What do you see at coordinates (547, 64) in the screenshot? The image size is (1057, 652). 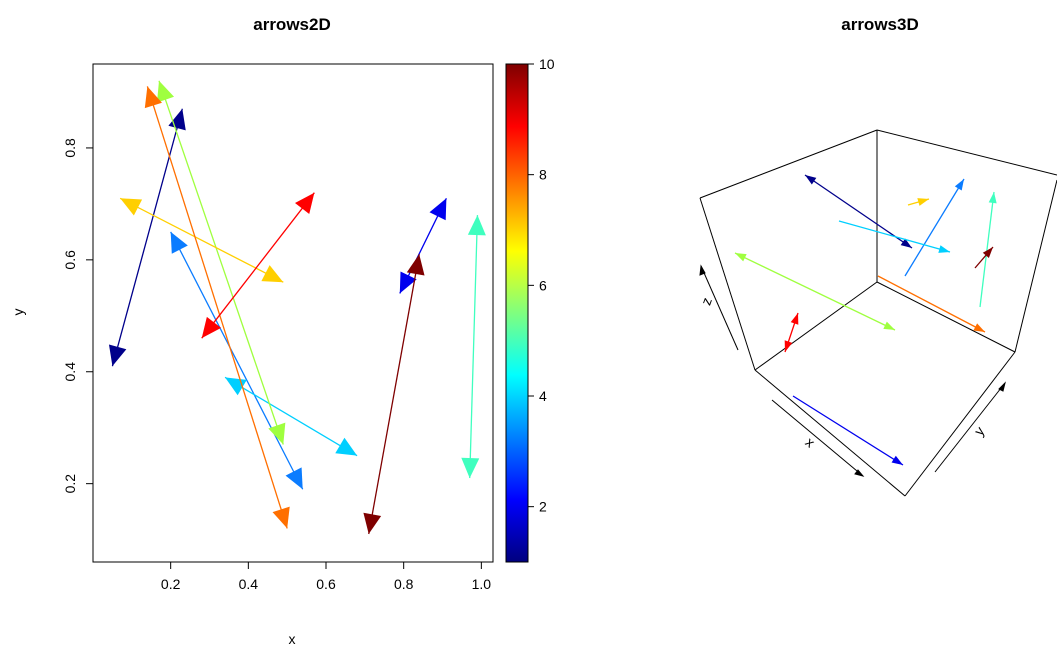 I see `colorbar-tick-label: 10` at bounding box center [547, 64].